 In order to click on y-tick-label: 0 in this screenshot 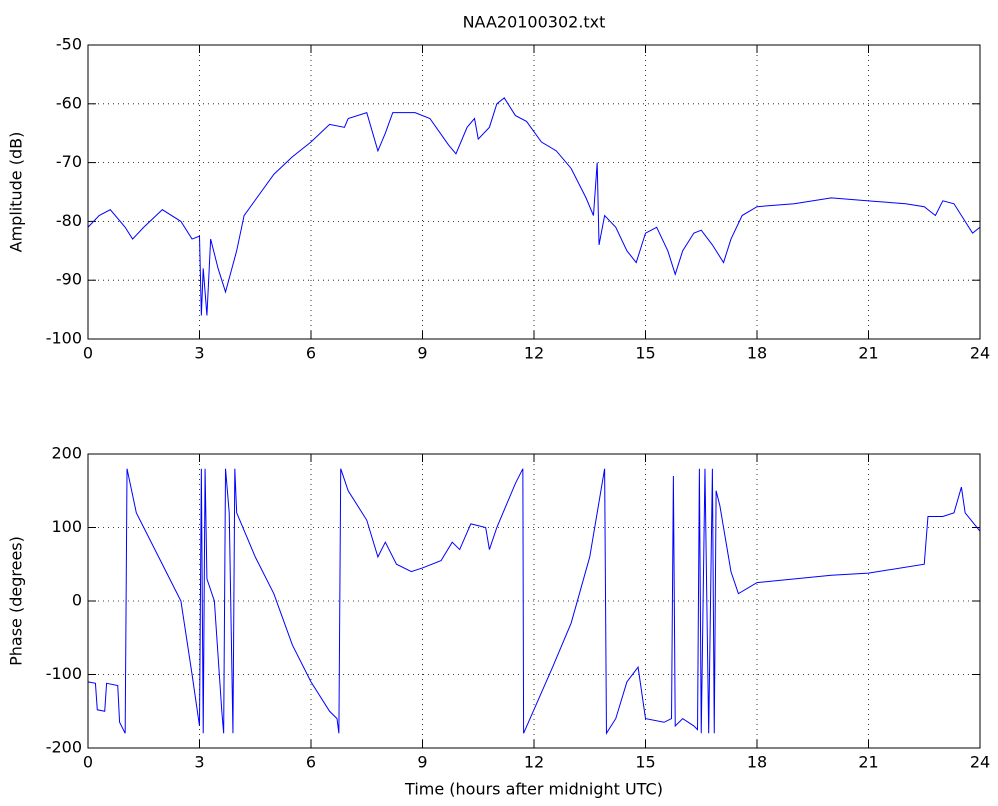, I will do `click(77, 600)`.